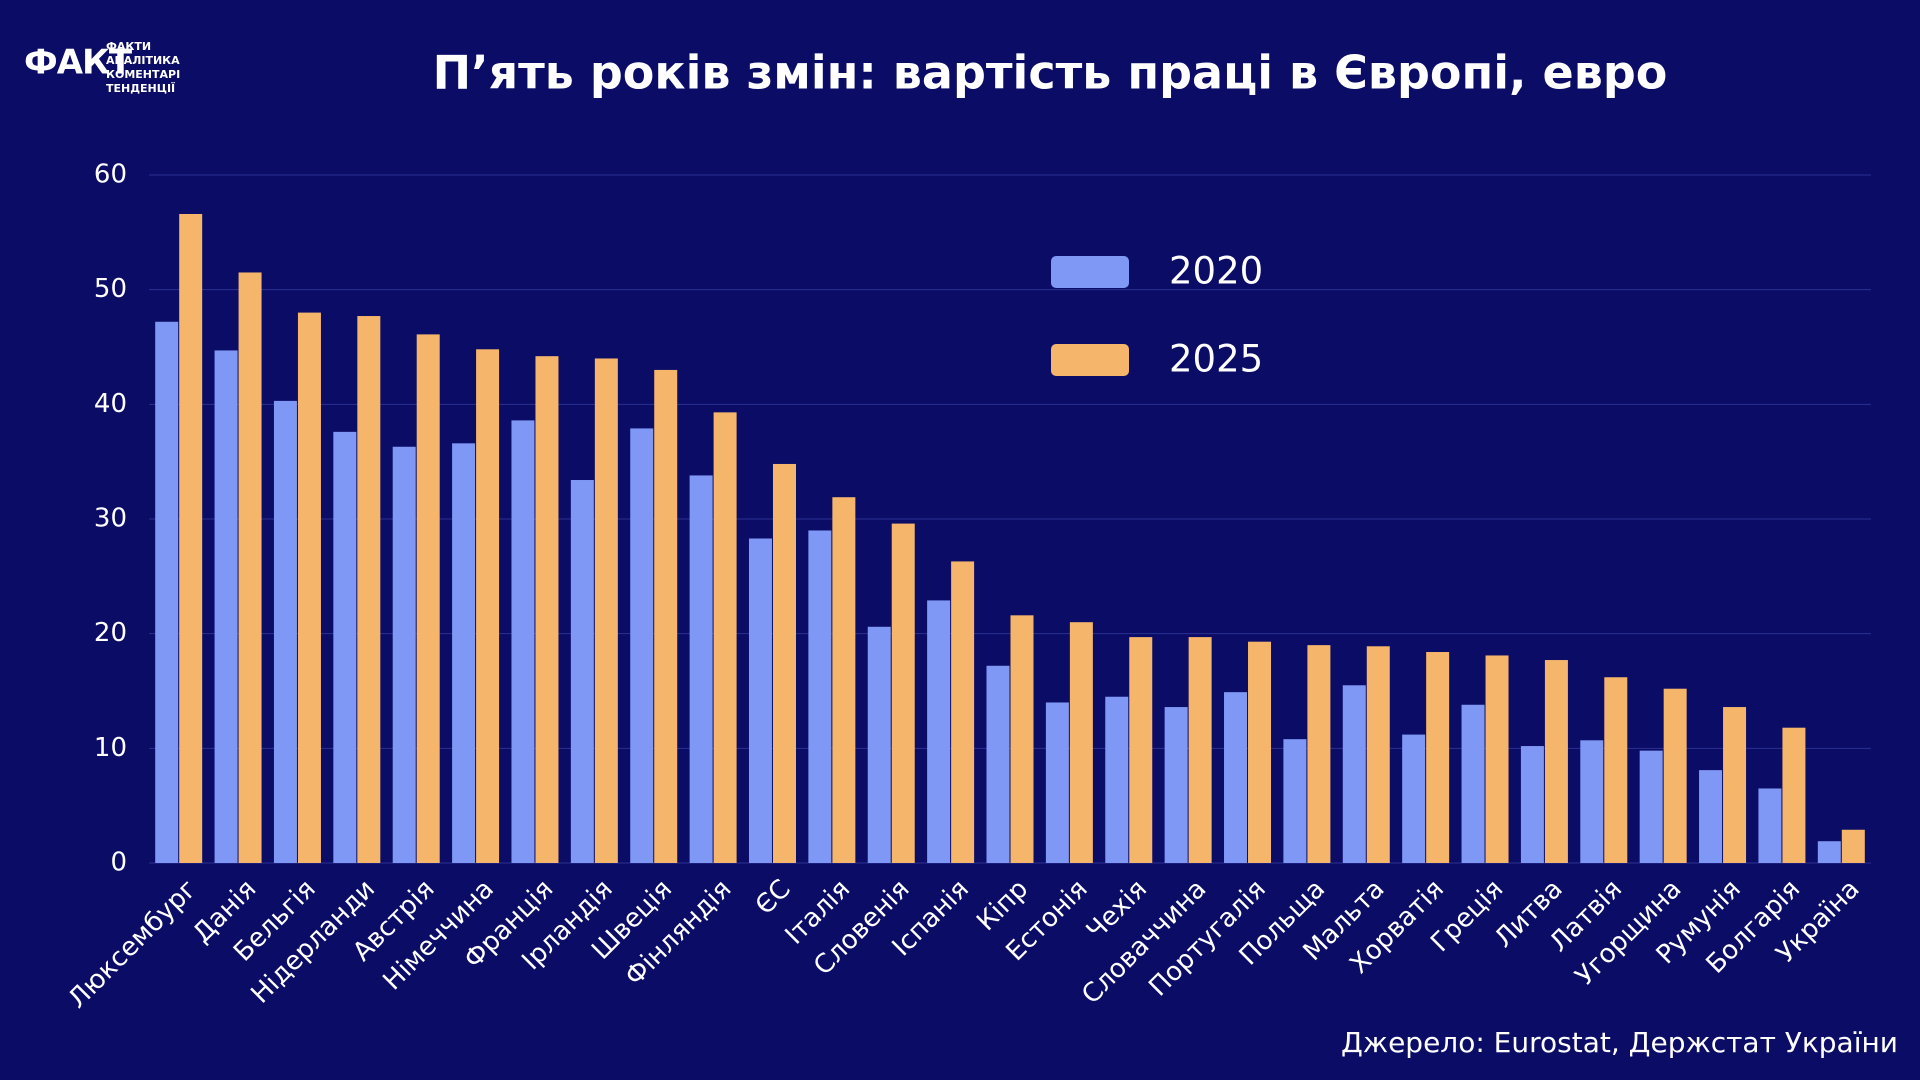 The height and width of the screenshot is (1080, 1920). I want to click on x-tick-label: Люксембург, so click(132, 944).